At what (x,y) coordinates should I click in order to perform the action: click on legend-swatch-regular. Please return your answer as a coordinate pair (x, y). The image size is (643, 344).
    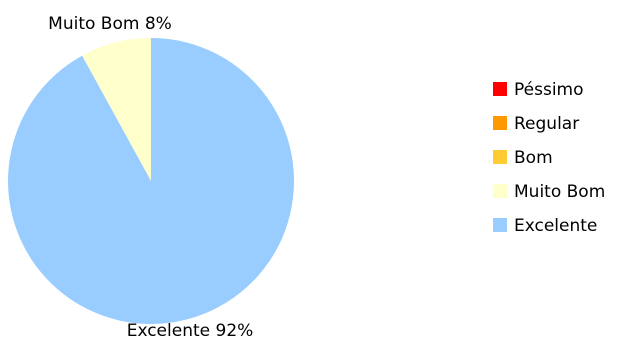
    Looking at the image, I should click on (500, 123).